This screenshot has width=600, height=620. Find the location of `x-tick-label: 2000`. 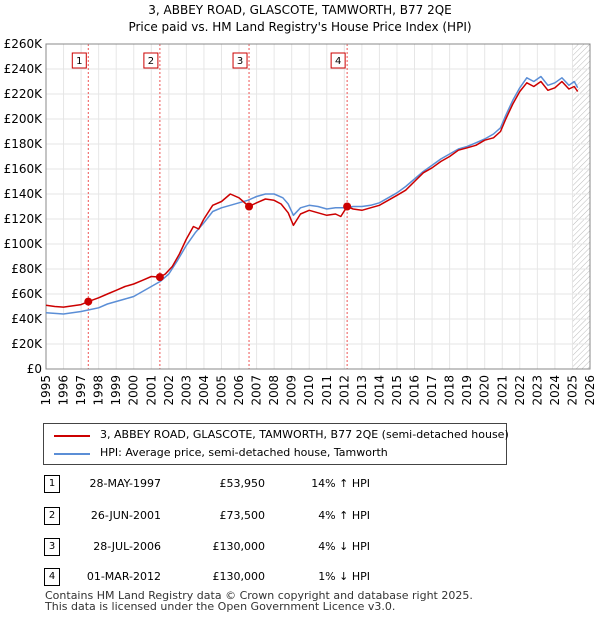

x-tick-label: 2000 is located at coordinates (134, 390).